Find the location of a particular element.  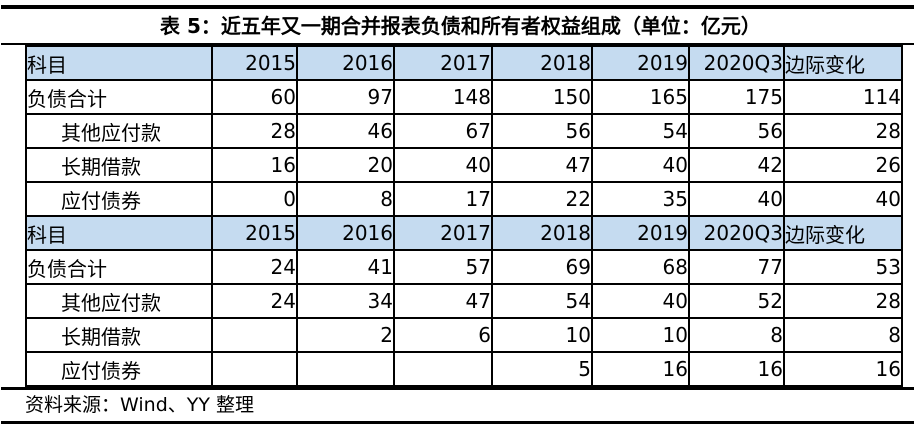

table-row: 负债合计 24 41 57 69 68 77 53 is located at coordinates (464, 267).